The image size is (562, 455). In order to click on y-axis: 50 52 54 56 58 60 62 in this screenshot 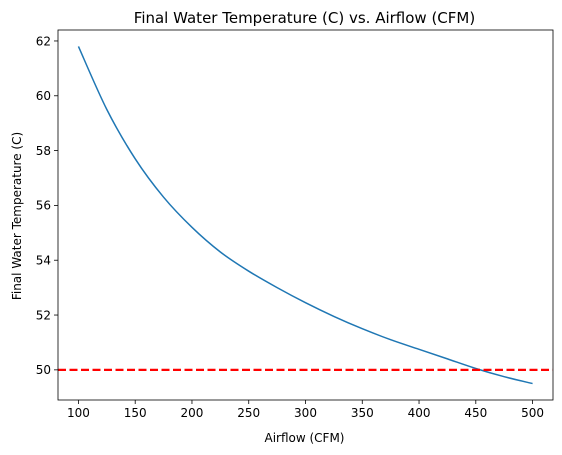, I will do `click(47, 205)`.